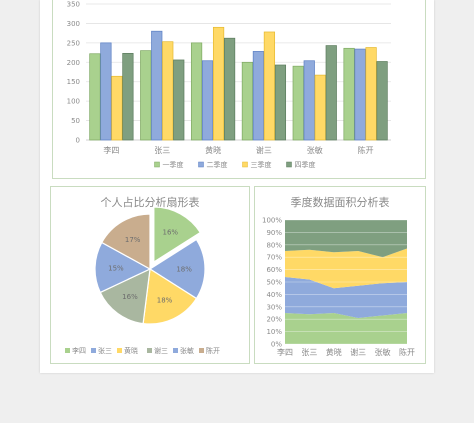 Image resolution: width=474 pixels, height=423 pixels. Describe the element at coordinates (105, 350) in the screenshot. I see `legend-label: 张三` at that location.